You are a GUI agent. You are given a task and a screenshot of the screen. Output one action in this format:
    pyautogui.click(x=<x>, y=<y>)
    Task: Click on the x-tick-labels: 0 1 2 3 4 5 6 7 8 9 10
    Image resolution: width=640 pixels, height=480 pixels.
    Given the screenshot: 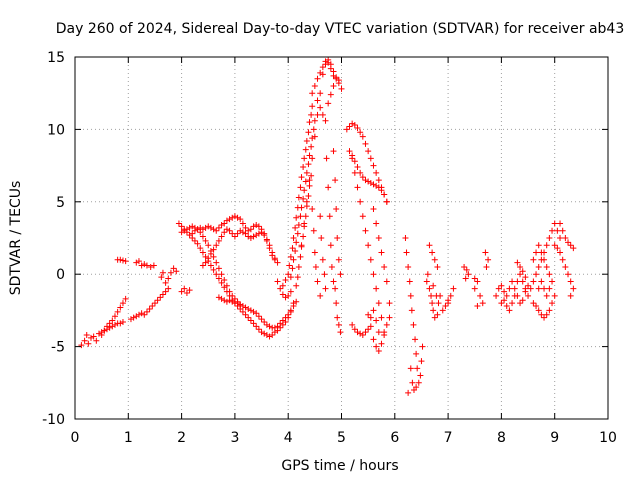 What is the action you would take?
    pyautogui.click(x=344, y=438)
    